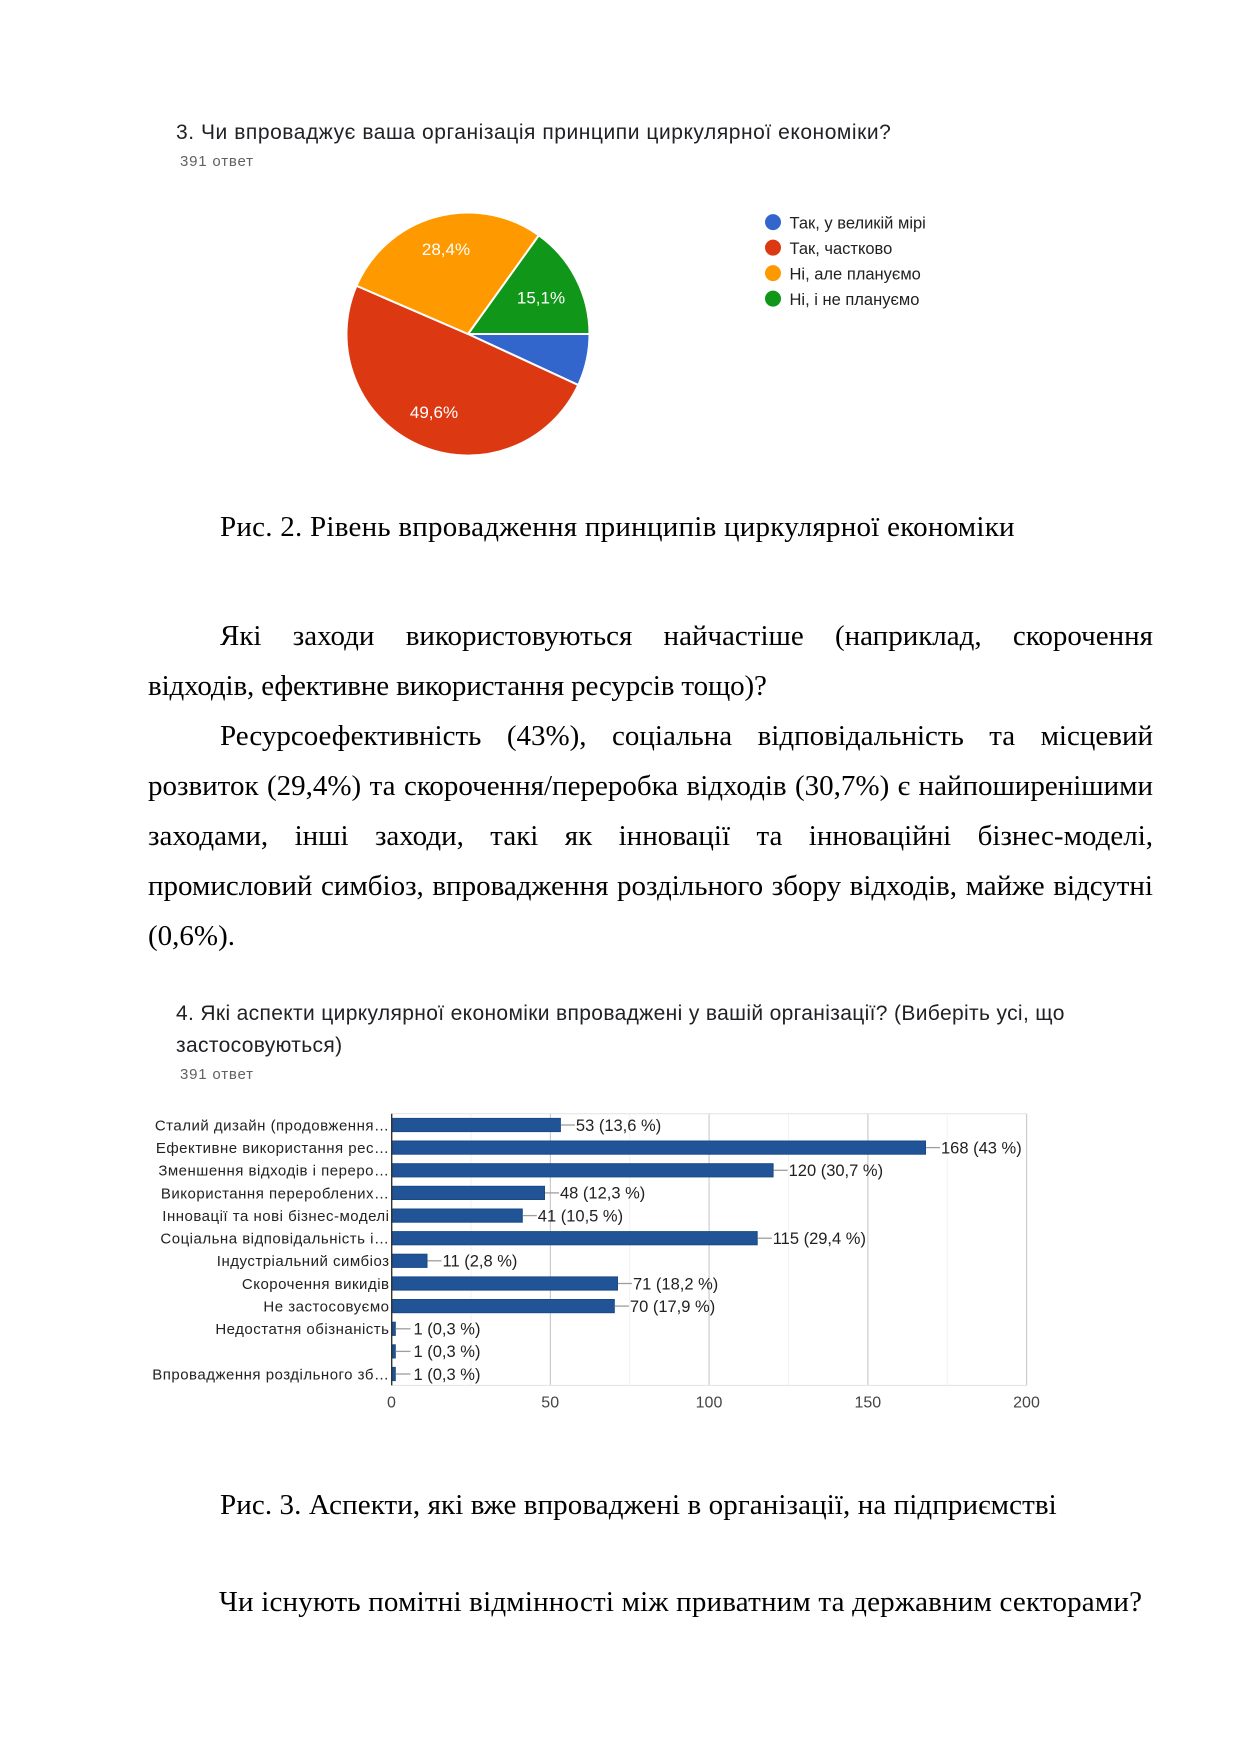  What do you see at coordinates (434, 412) in the screenshot?
I see `svg-text: 49,6%` at bounding box center [434, 412].